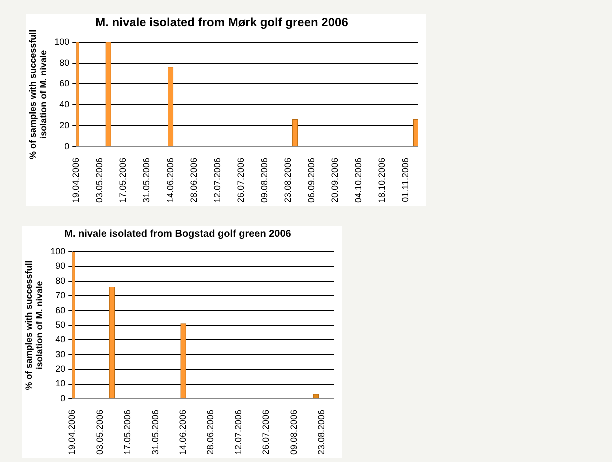 This screenshot has width=612, height=462. Describe the element at coordinates (61, 325) in the screenshot. I see `y-tick-label: 50` at that location.